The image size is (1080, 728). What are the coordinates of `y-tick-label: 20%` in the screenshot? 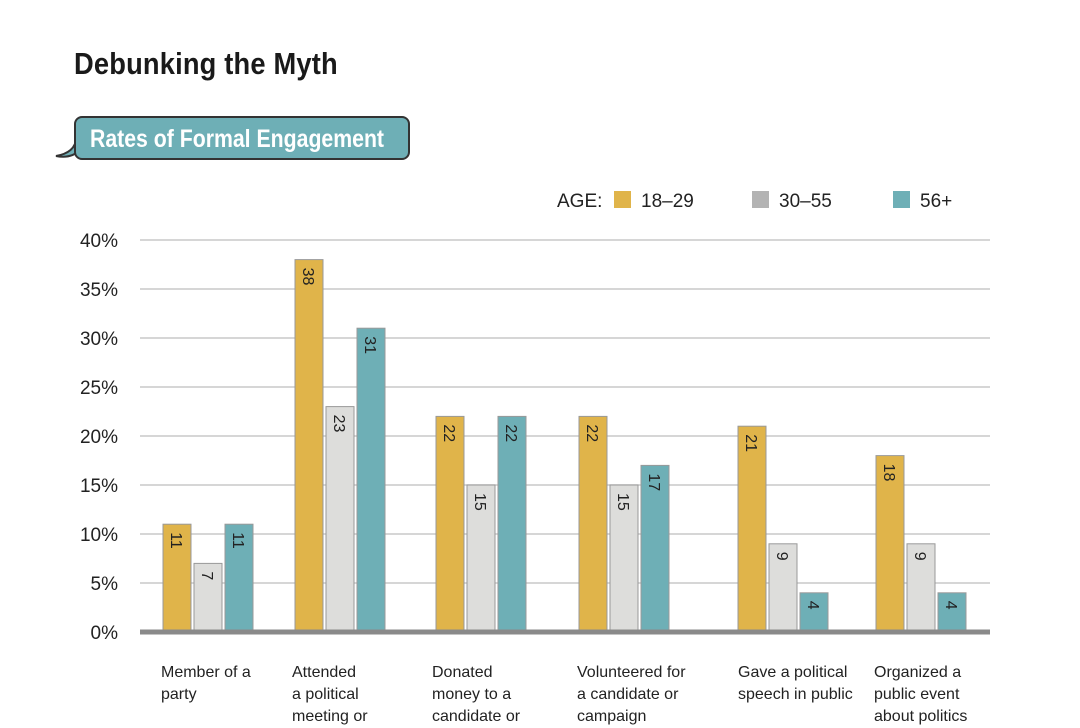 It's located at (99, 437).